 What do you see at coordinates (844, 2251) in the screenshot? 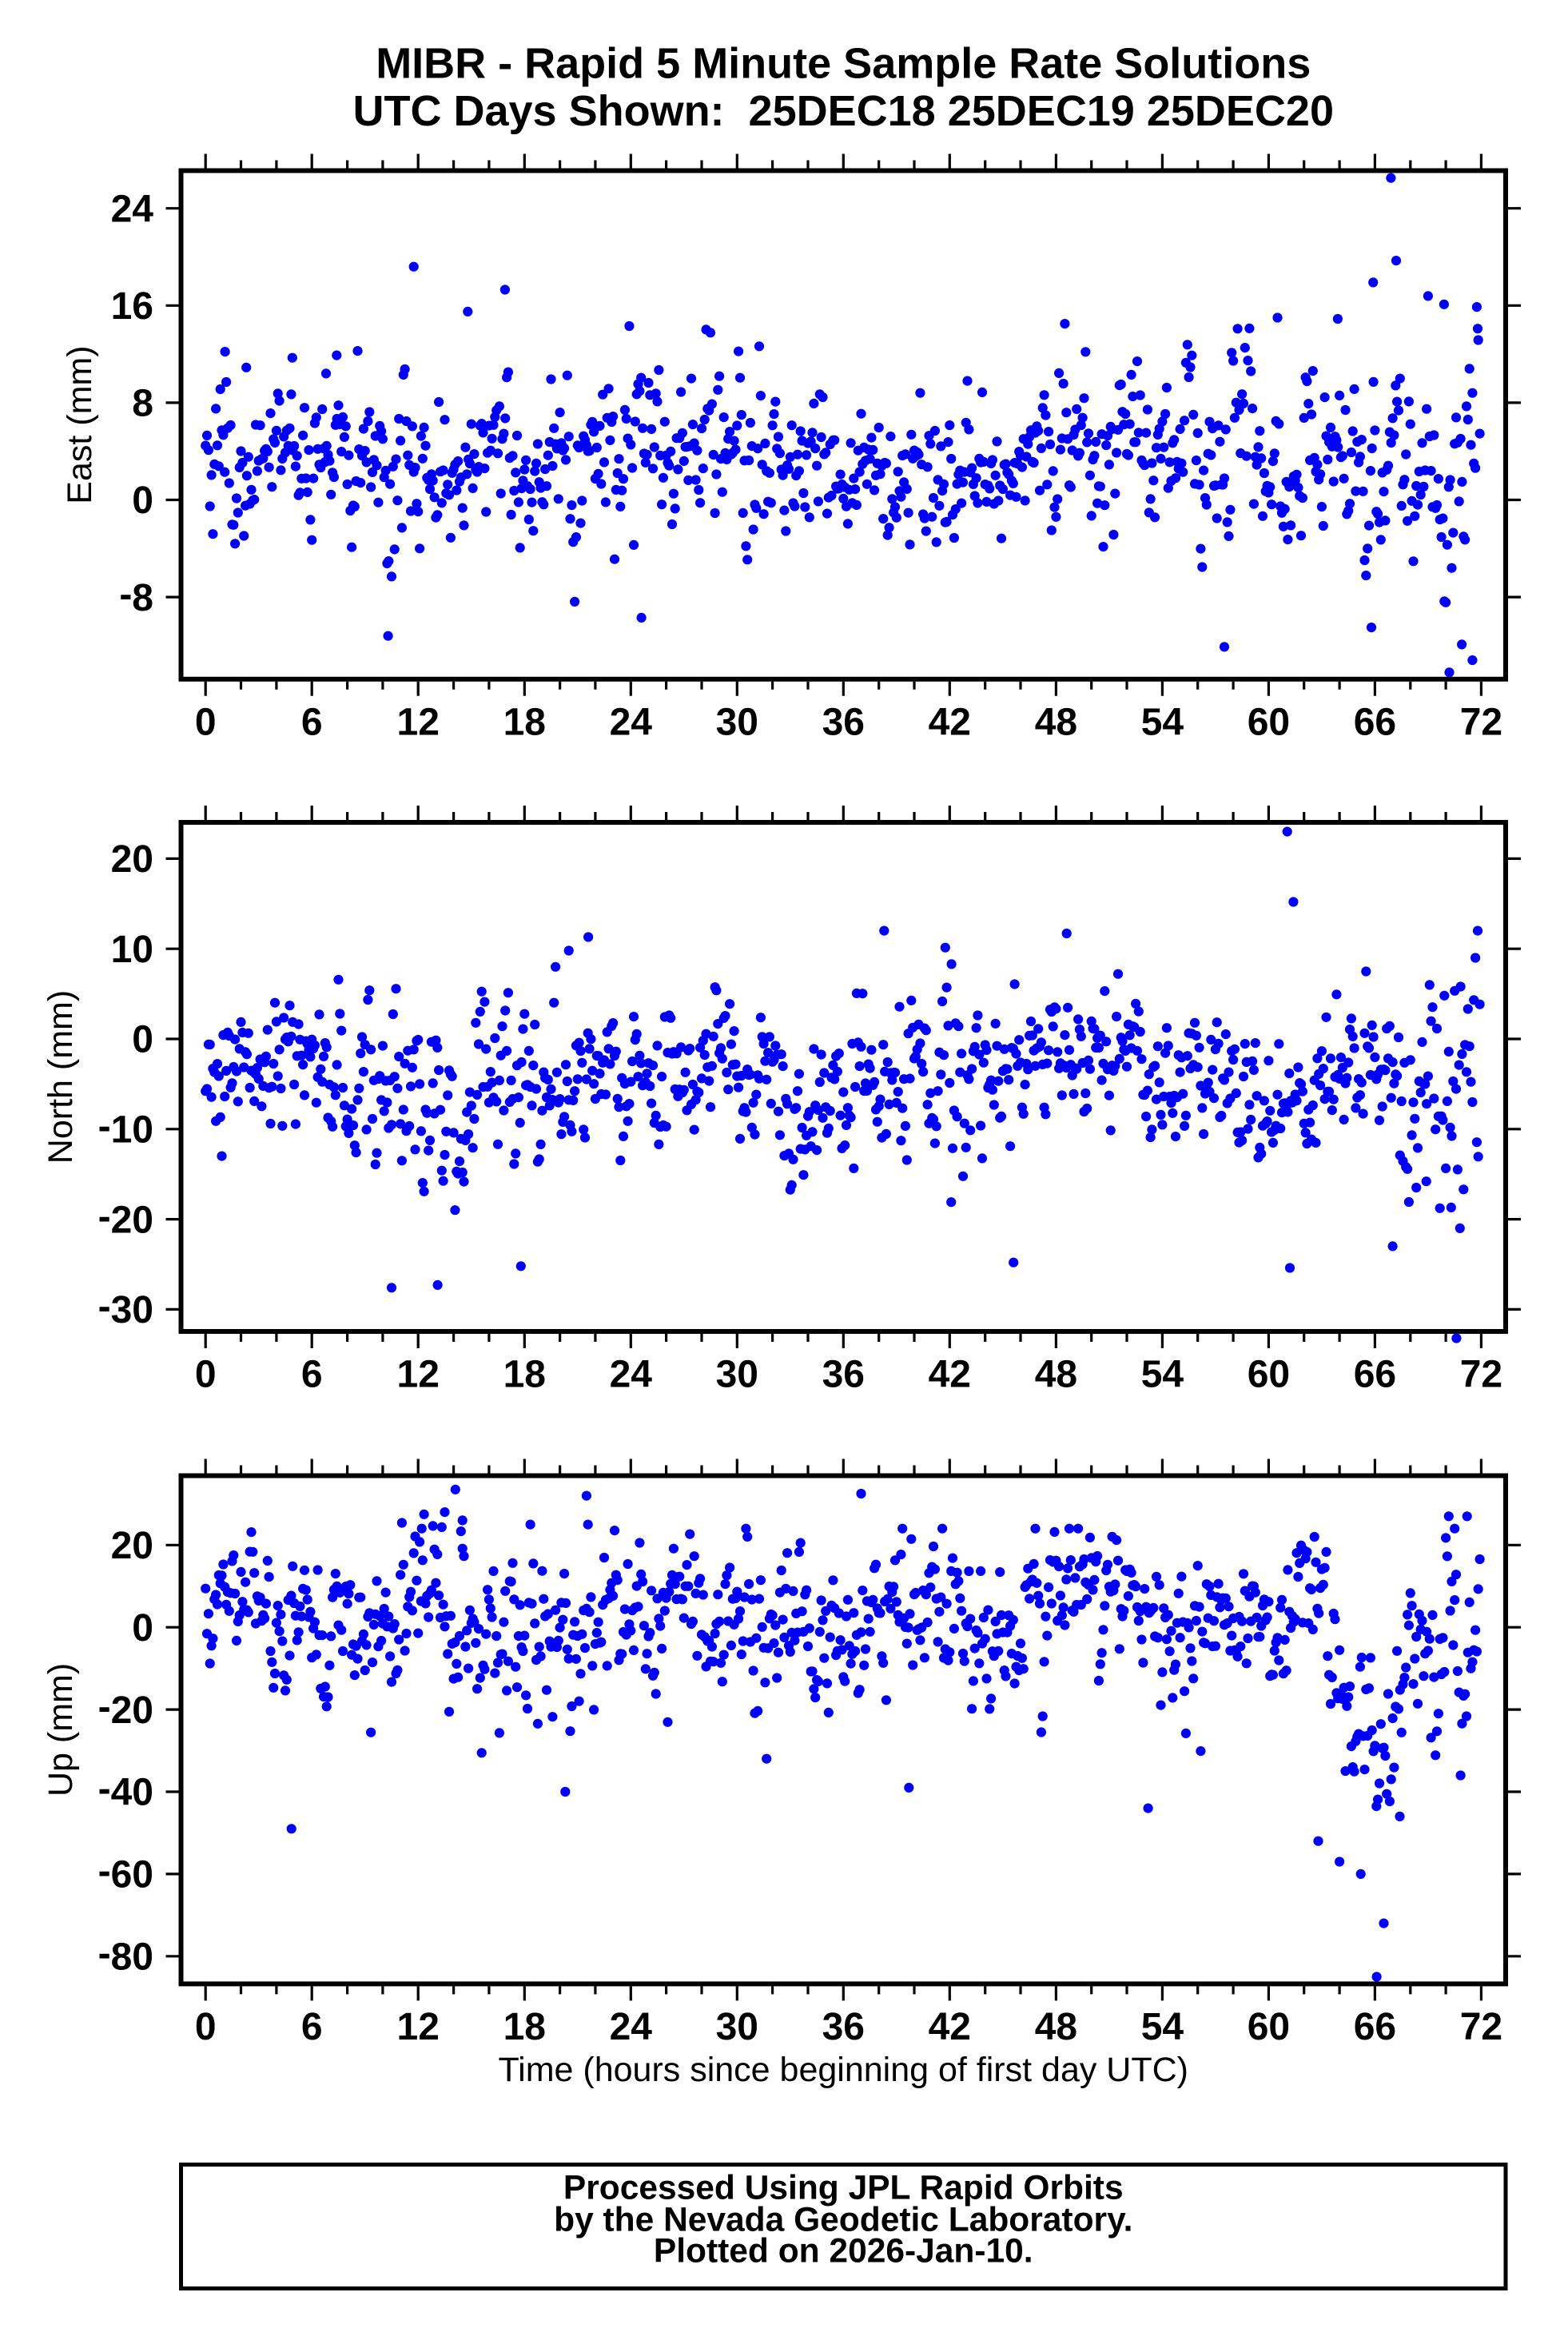
I see `svg-text: Plotted on 2026-Jan-10.` at bounding box center [844, 2251].